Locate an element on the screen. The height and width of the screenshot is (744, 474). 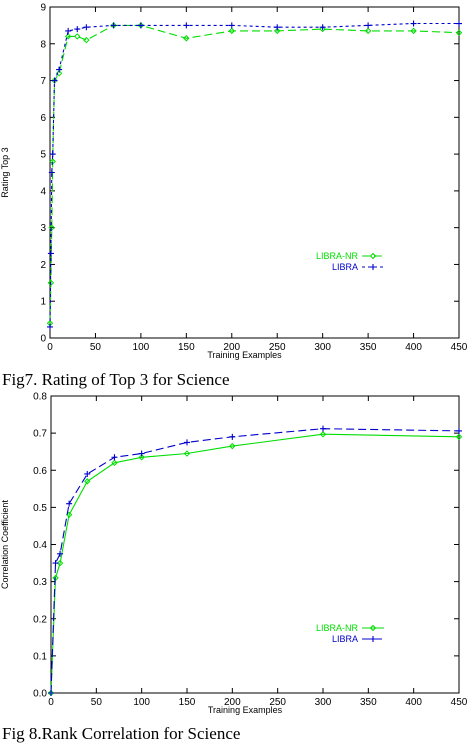
y-tick-label: 5 is located at coordinates (43, 155).